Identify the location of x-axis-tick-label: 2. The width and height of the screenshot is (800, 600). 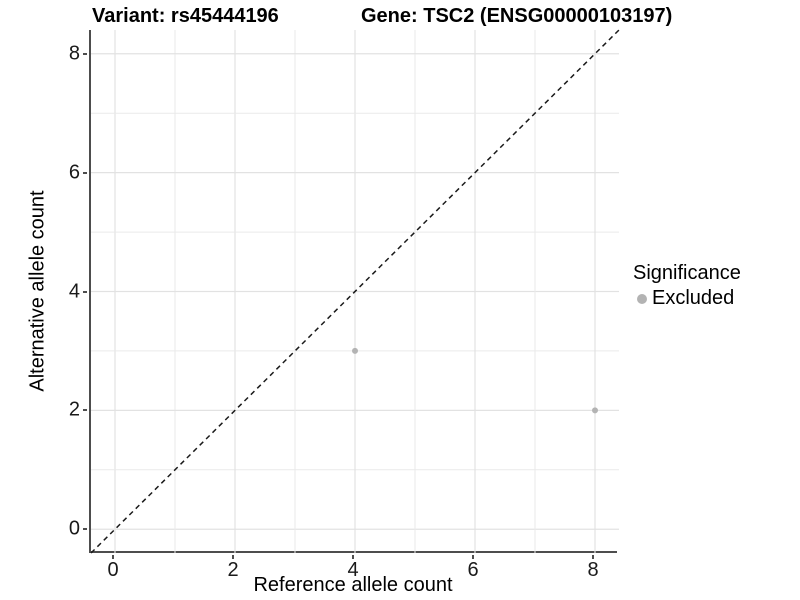
(233, 570).